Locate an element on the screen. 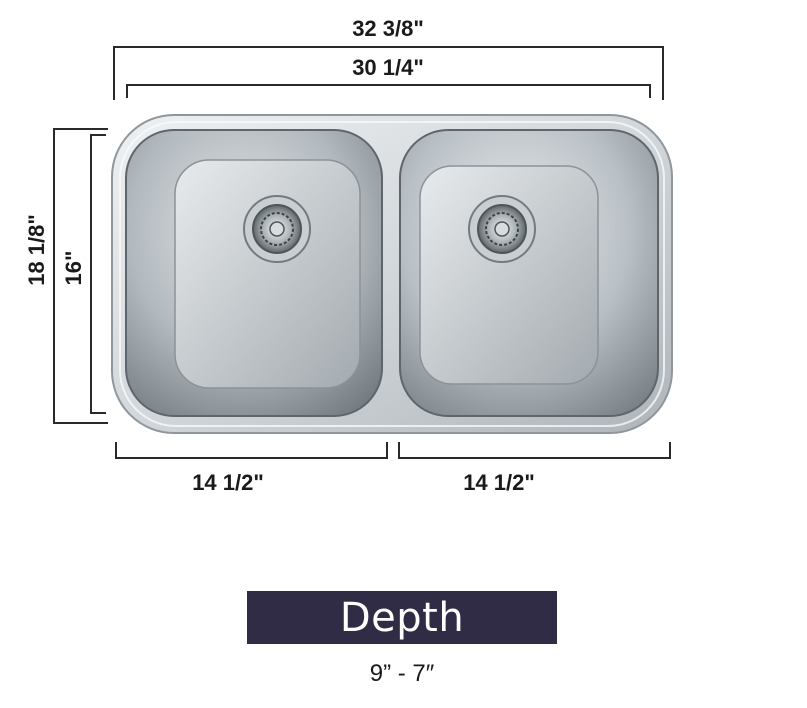 Image resolution: width=807 pixels, height=708 pixels. left-bowl-width-label: 14 1/2" is located at coordinates (228, 482).